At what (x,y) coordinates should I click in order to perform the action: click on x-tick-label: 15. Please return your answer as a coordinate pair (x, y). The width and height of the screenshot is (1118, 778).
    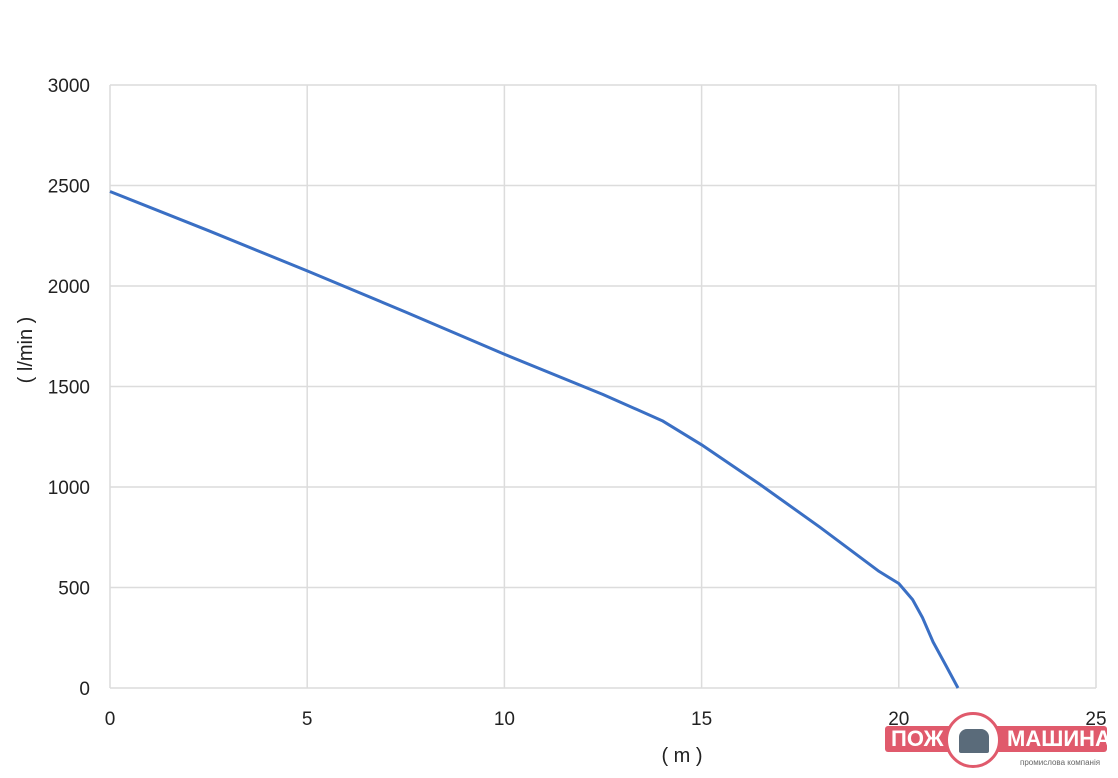
    Looking at the image, I should click on (701, 719).